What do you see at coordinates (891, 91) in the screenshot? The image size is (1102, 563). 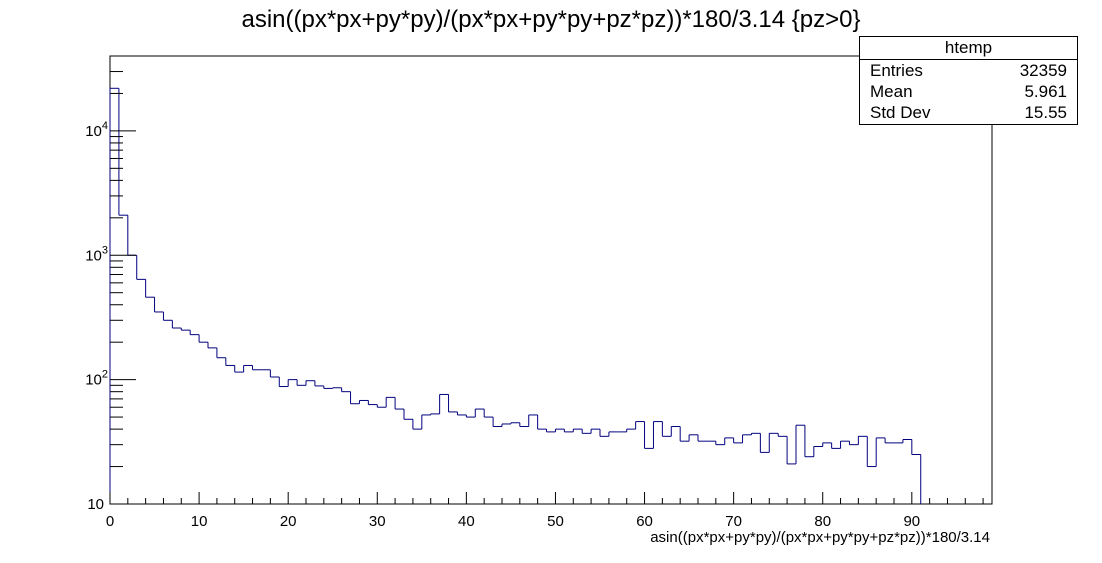 I see `stats-mean-label: Mean` at bounding box center [891, 91].